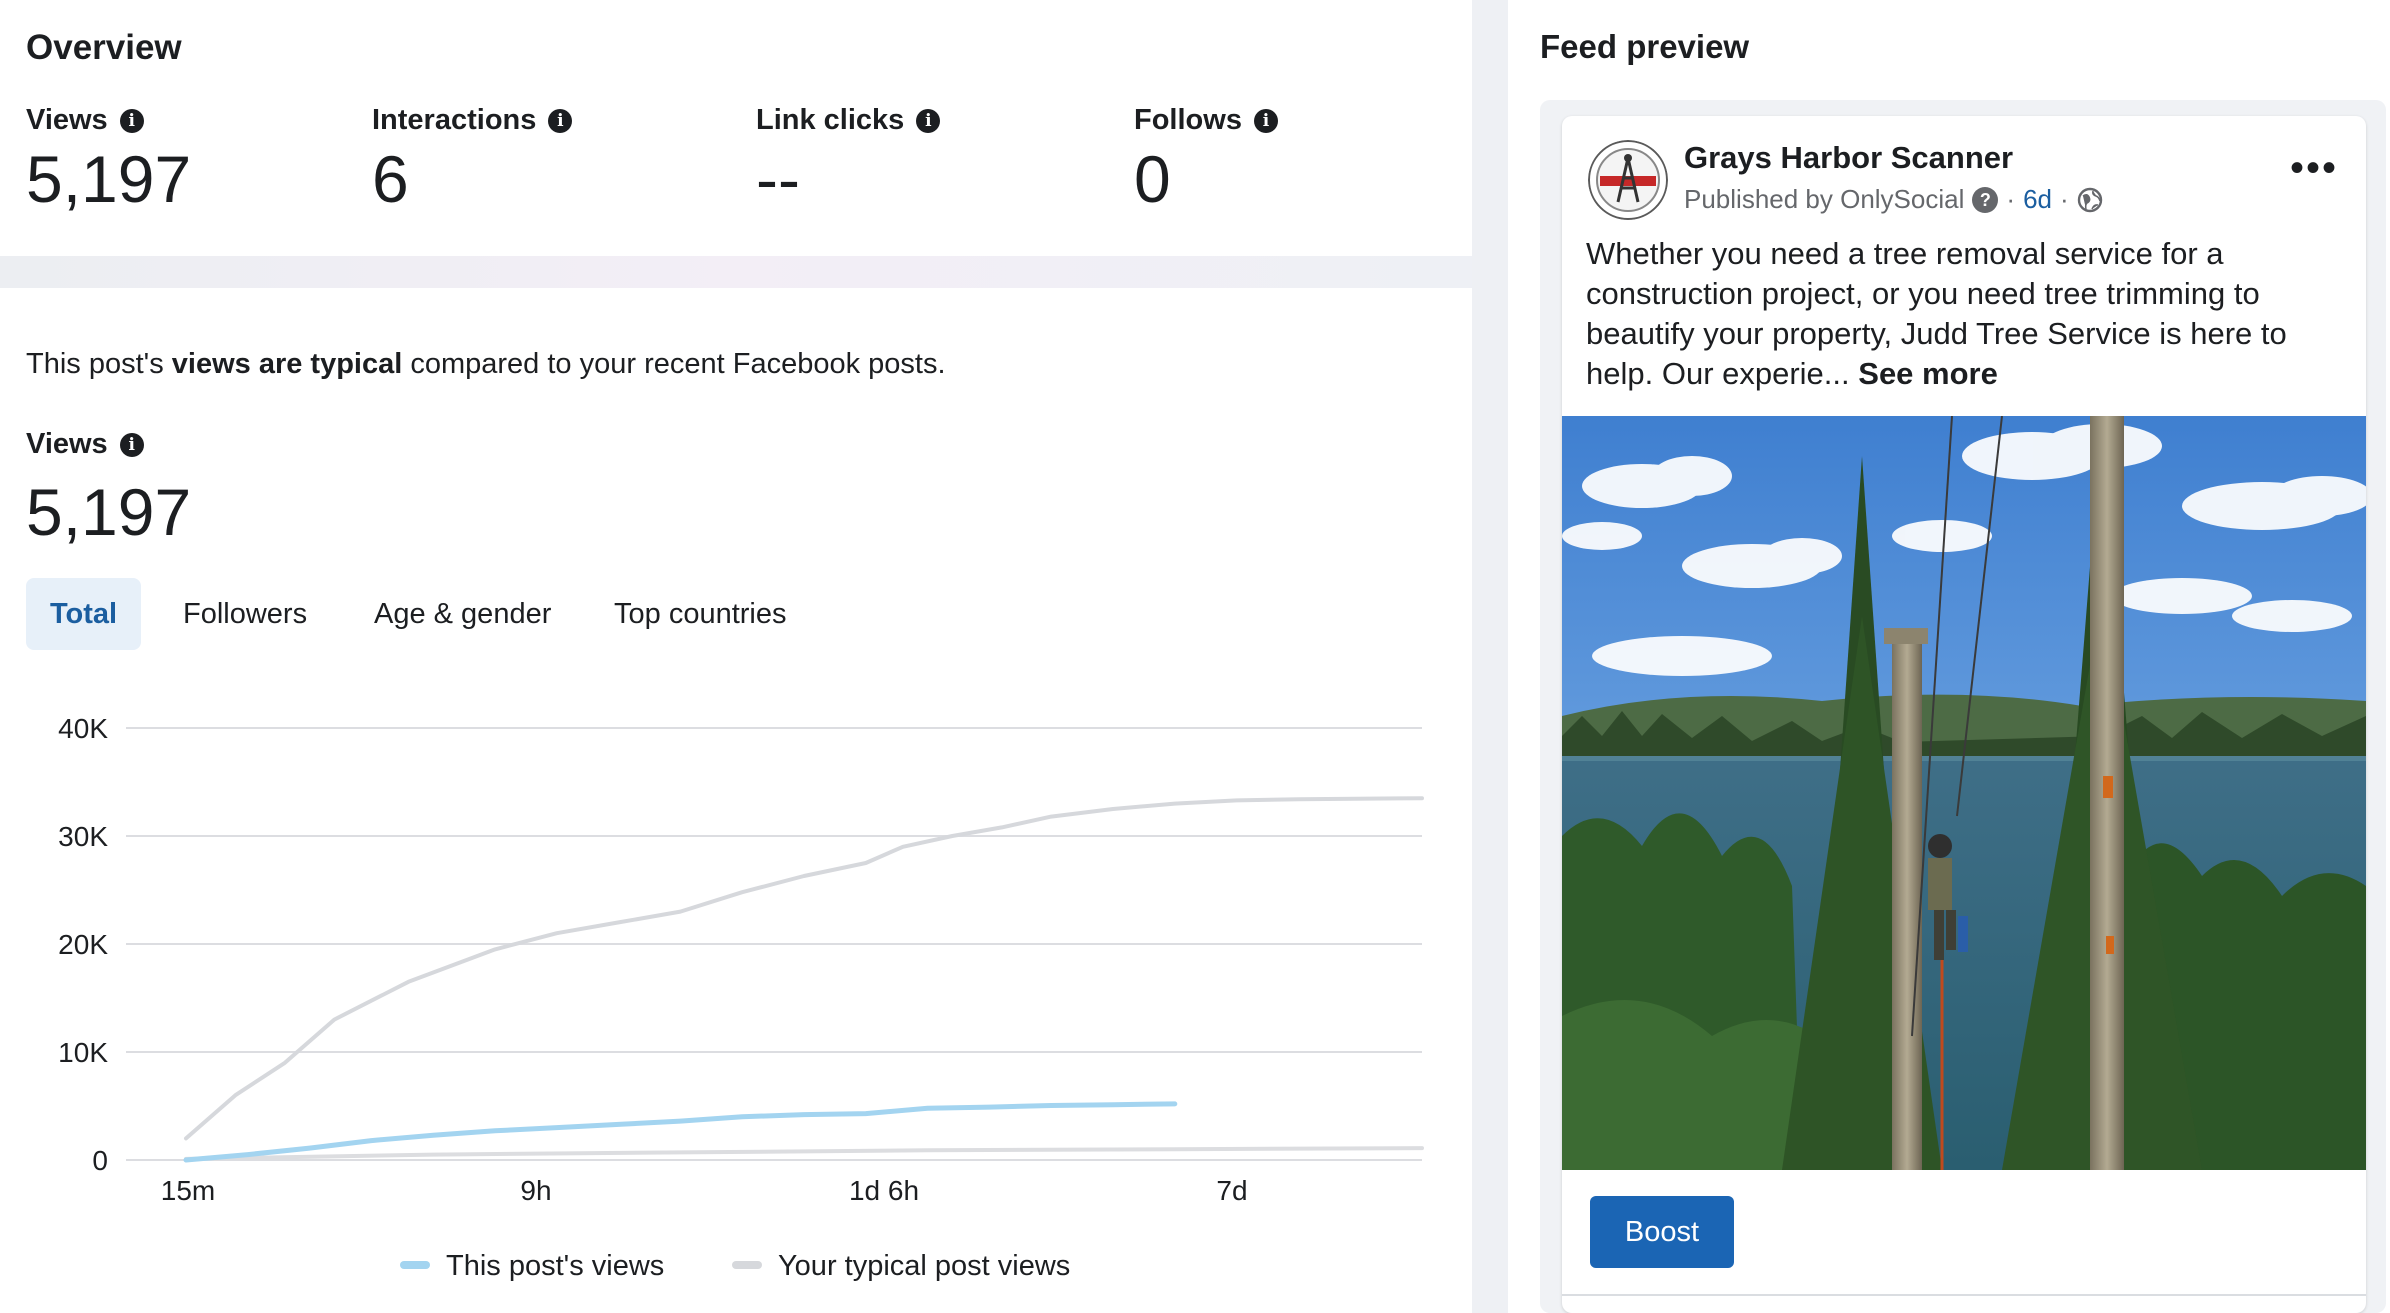 The height and width of the screenshot is (1313, 2390). I want to click on chart-legend: This post's views Your typical post views, so click(735, 1266).